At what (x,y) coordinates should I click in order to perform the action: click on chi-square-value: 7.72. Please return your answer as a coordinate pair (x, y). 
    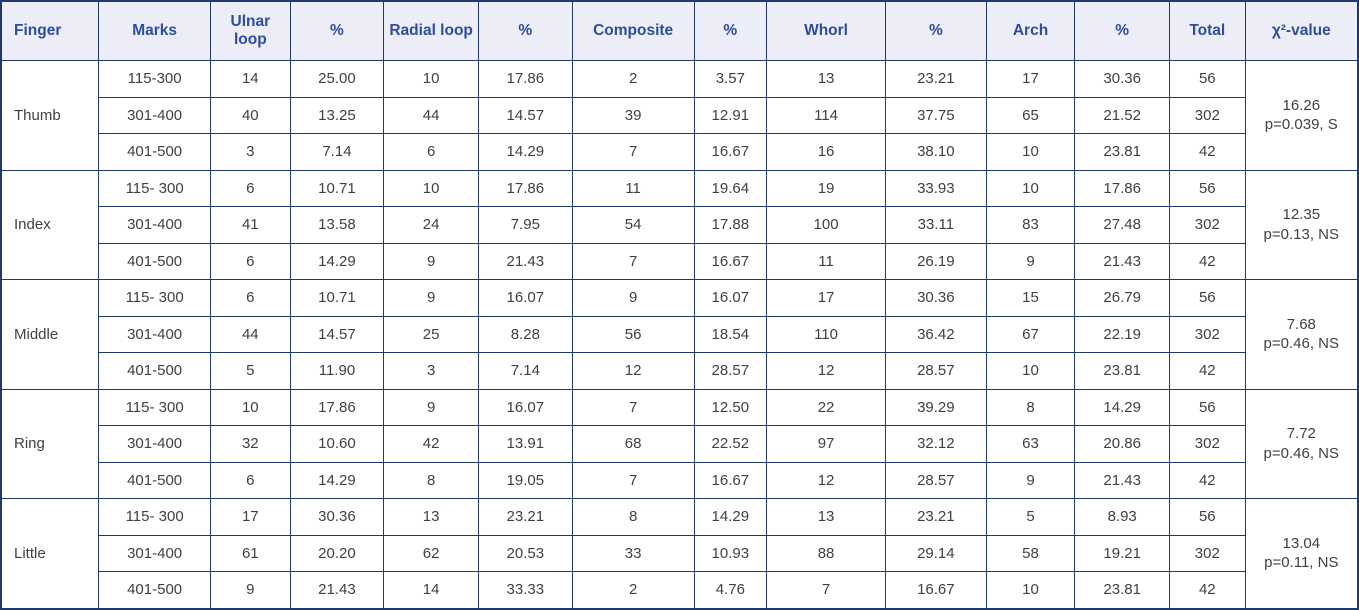
    Looking at the image, I should click on (1301, 434).